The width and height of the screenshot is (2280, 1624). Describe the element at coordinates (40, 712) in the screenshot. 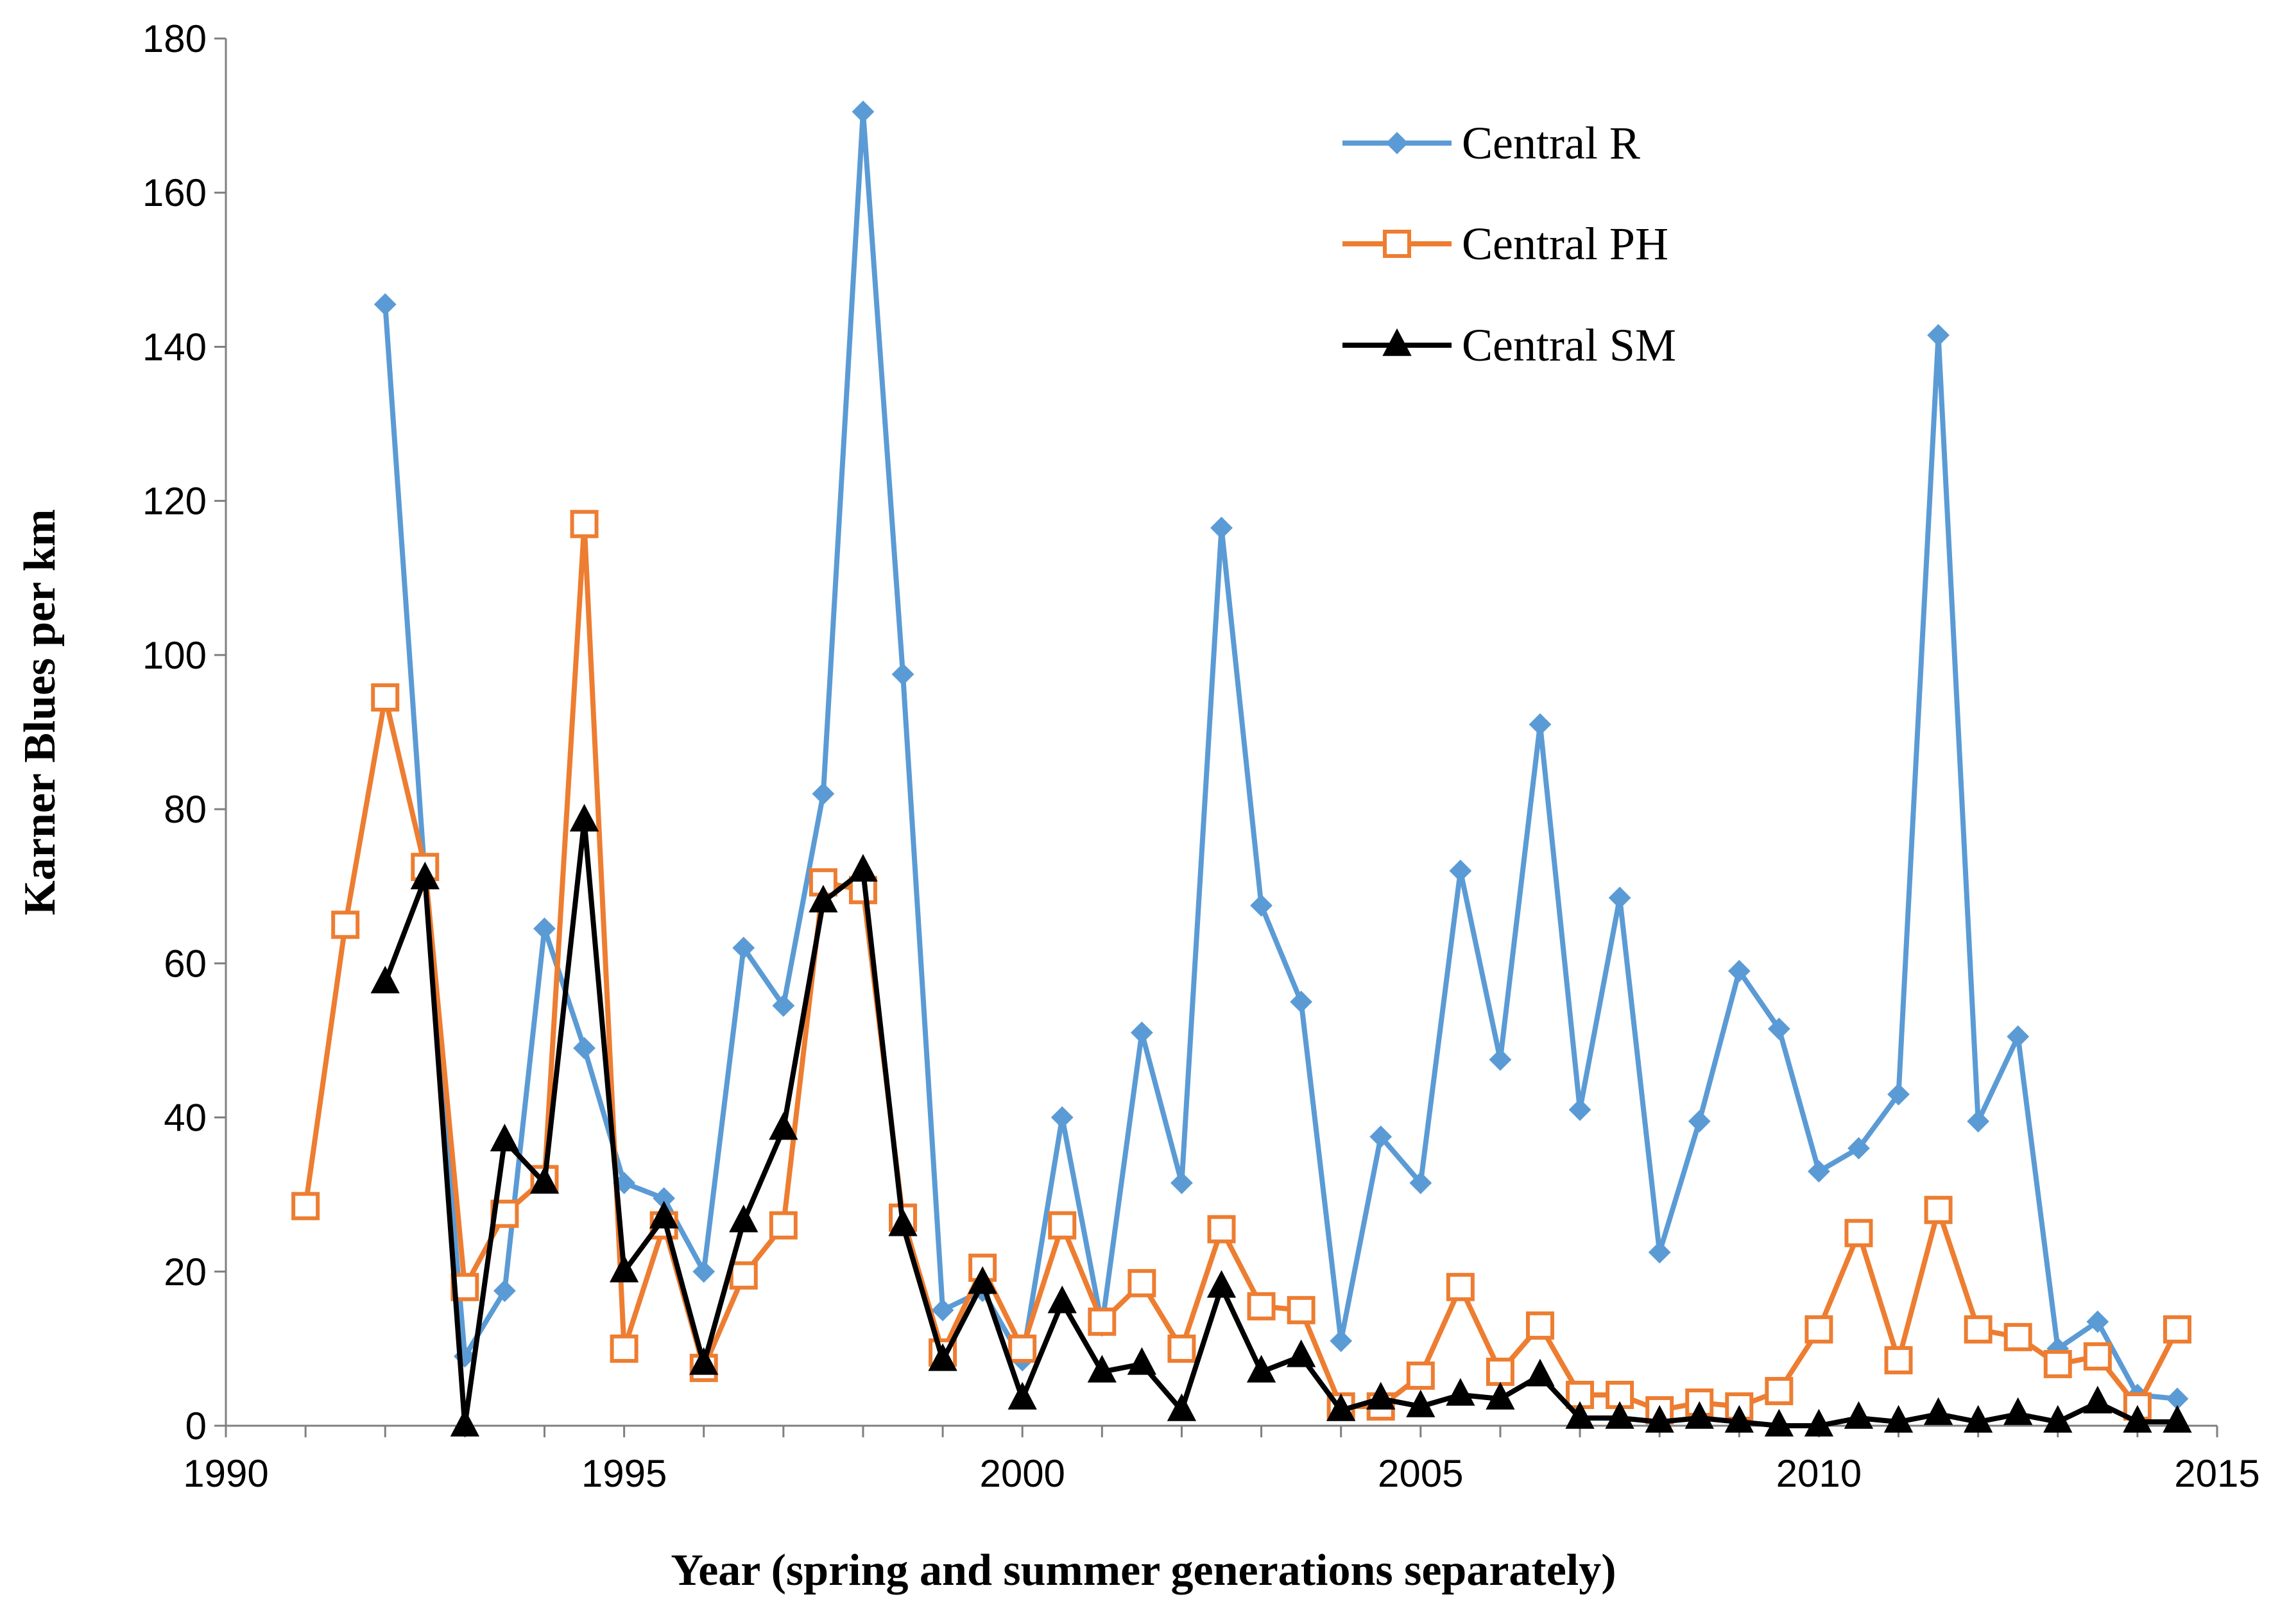

I see `y-axis-title: Karner Blues per km` at that location.